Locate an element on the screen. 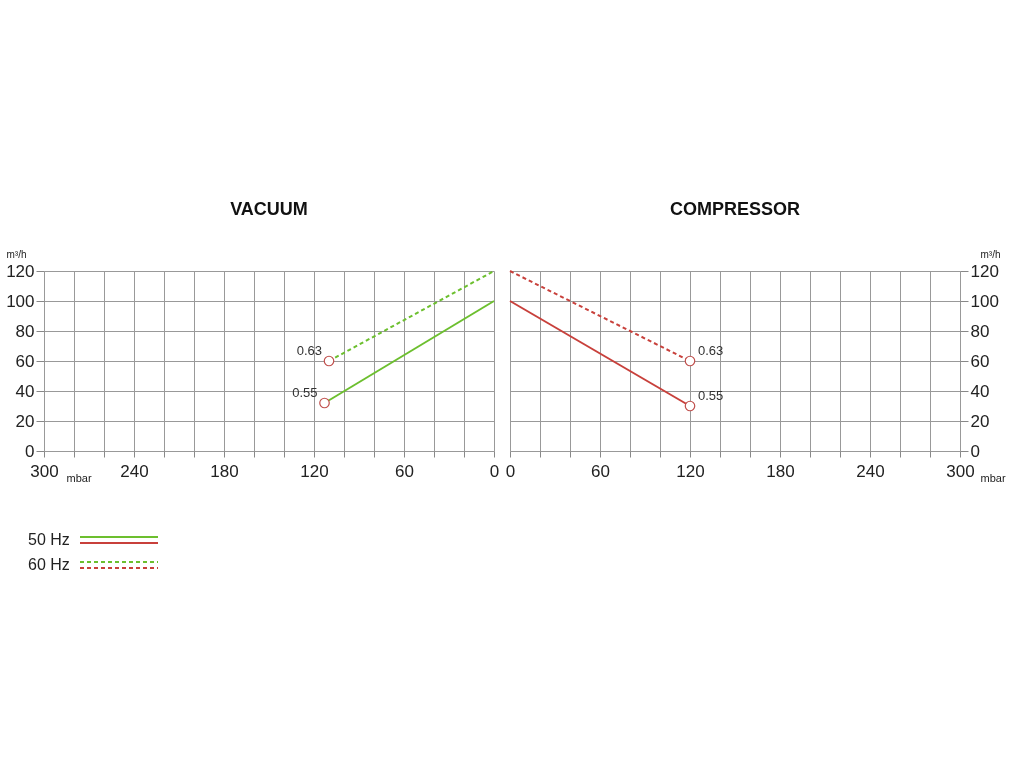  legend-label: 60 Hz is located at coordinates (49, 564).